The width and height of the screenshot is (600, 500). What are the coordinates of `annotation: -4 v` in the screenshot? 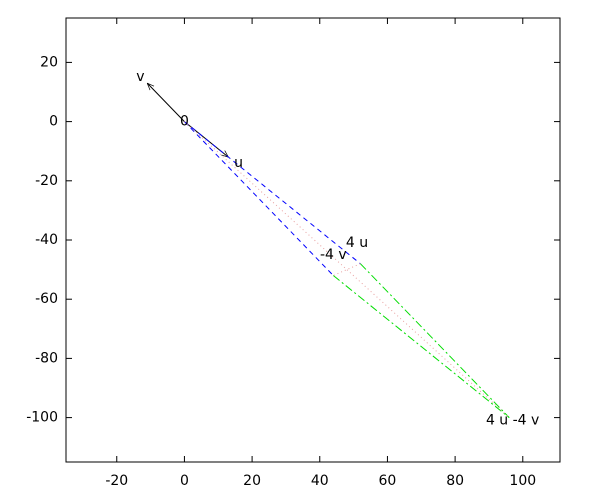 It's located at (333, 255).